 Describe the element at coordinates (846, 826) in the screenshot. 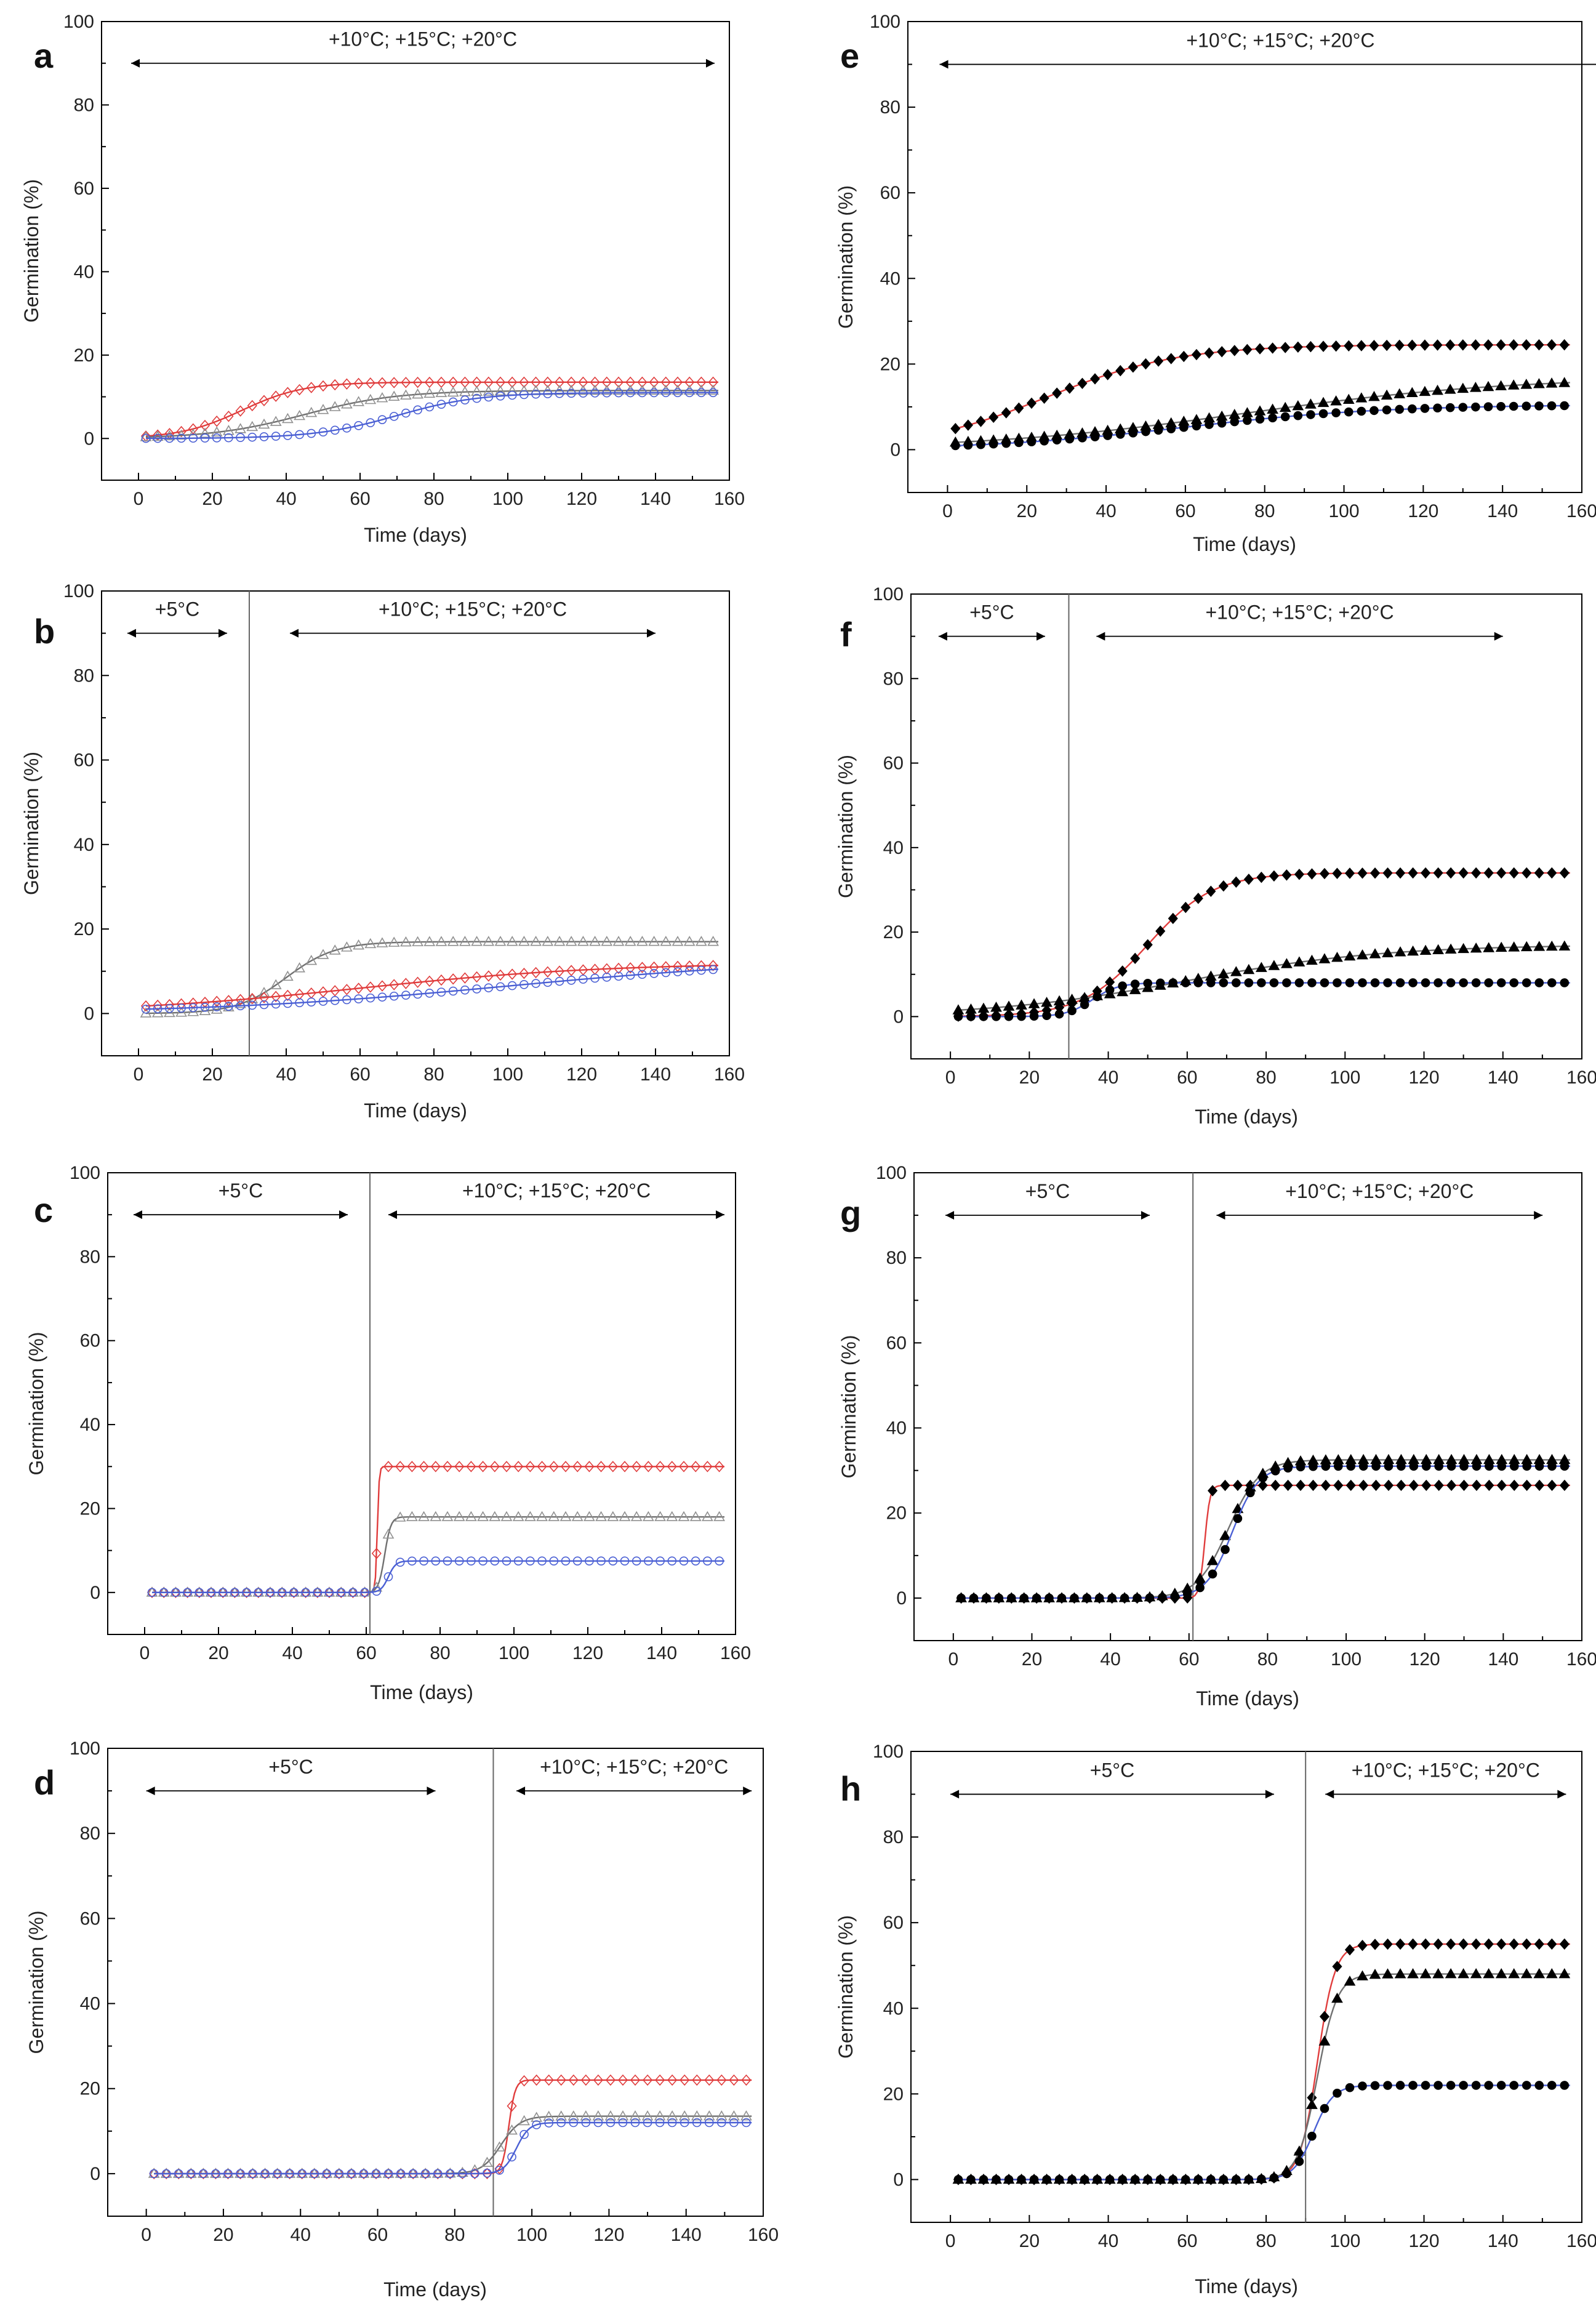

I see `y-axis-title-f: Germination (%)` at that location.